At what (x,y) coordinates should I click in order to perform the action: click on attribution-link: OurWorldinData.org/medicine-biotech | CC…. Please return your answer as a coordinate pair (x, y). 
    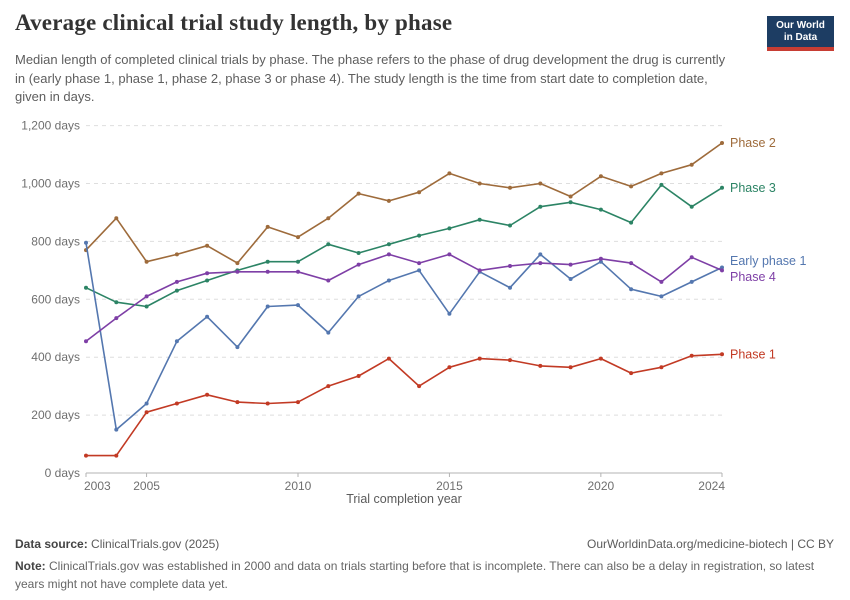
    Looking at the image, I should click on (710, 544).